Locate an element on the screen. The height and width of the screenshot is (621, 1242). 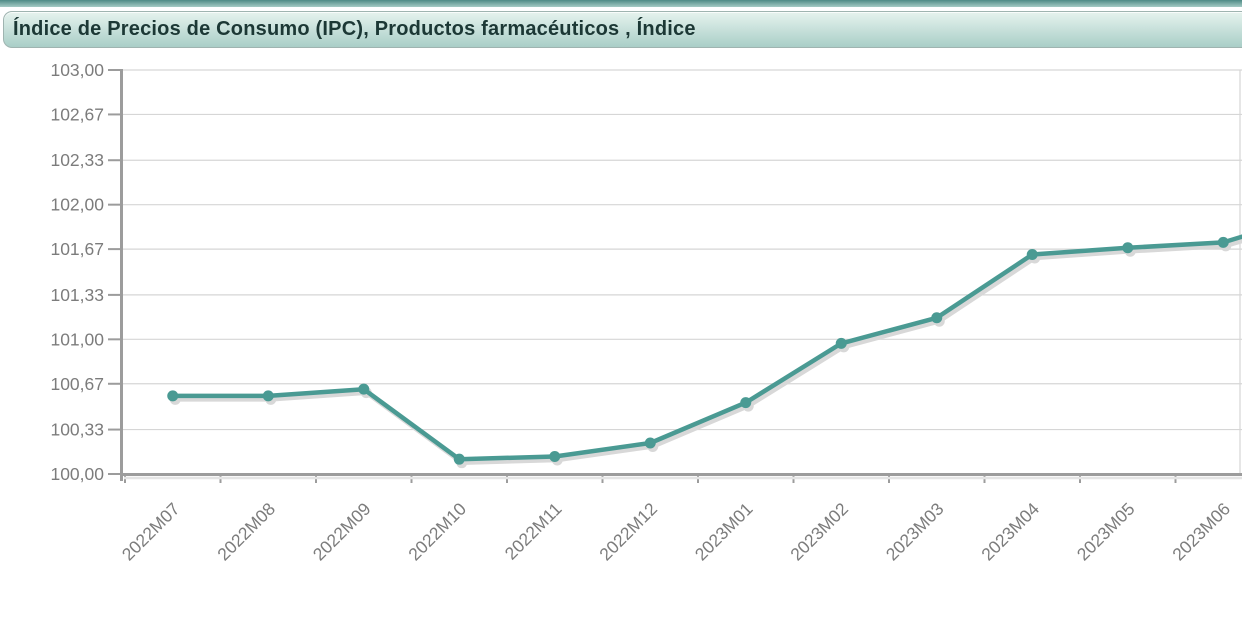
y-axis-label: 103,00 is located at coordinates (77, 70).